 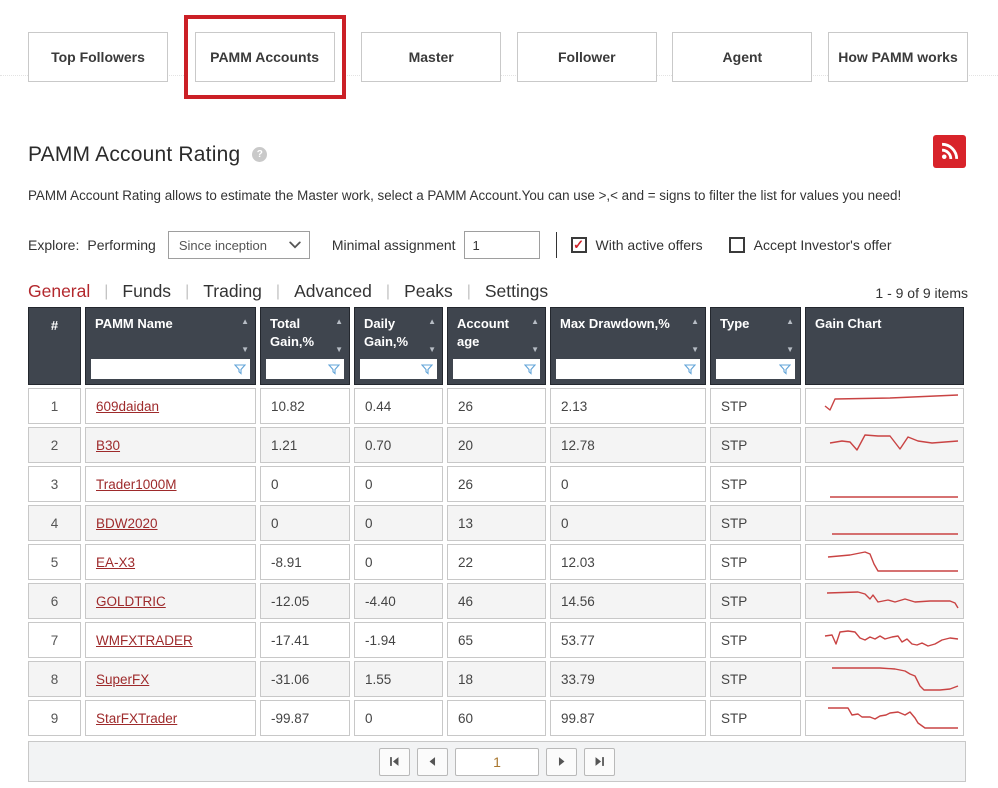 I want to click on rss-icon, so click(x=949, y=151).